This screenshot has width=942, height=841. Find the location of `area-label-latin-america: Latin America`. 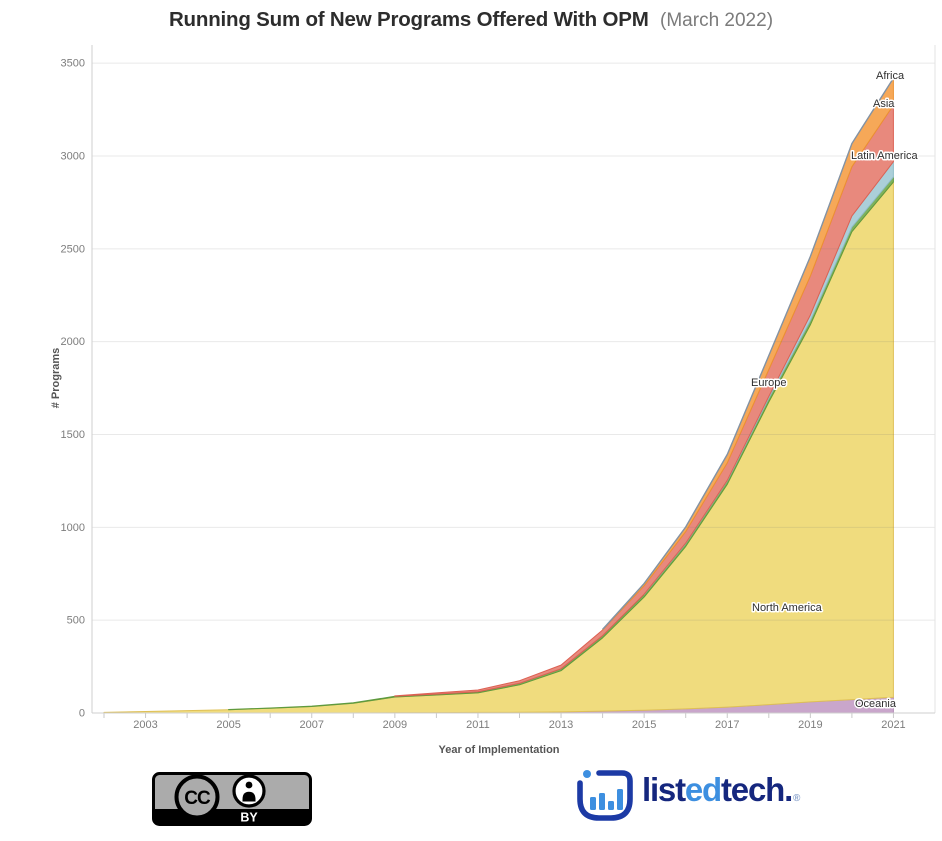

area-label-latin-america: Latin America is located at coordinates (885, 156).